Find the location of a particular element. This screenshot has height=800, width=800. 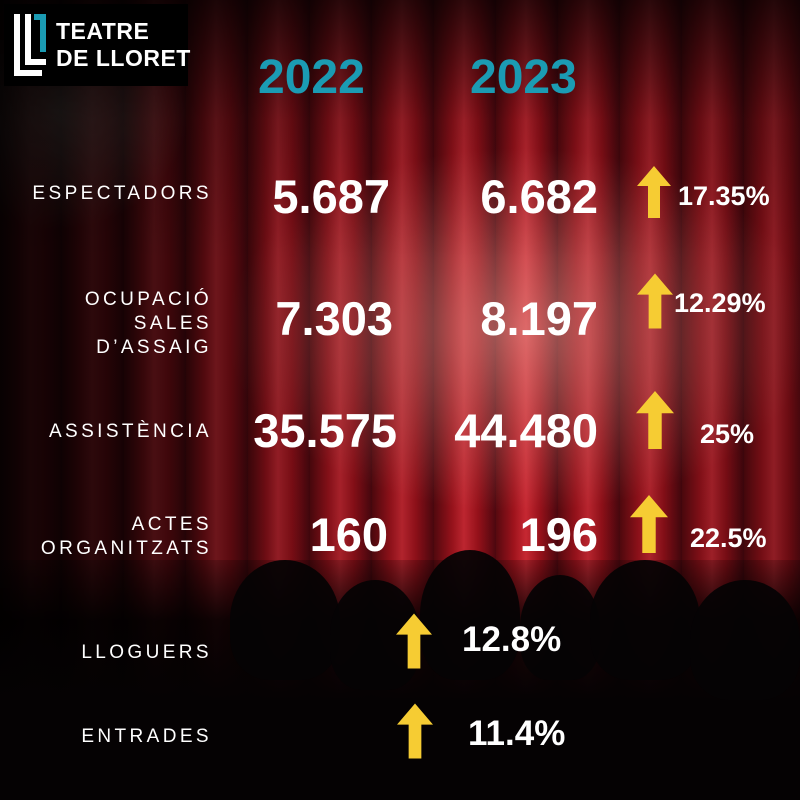

stat-value-2023: 8.197 is located at coordinates (539, 318).